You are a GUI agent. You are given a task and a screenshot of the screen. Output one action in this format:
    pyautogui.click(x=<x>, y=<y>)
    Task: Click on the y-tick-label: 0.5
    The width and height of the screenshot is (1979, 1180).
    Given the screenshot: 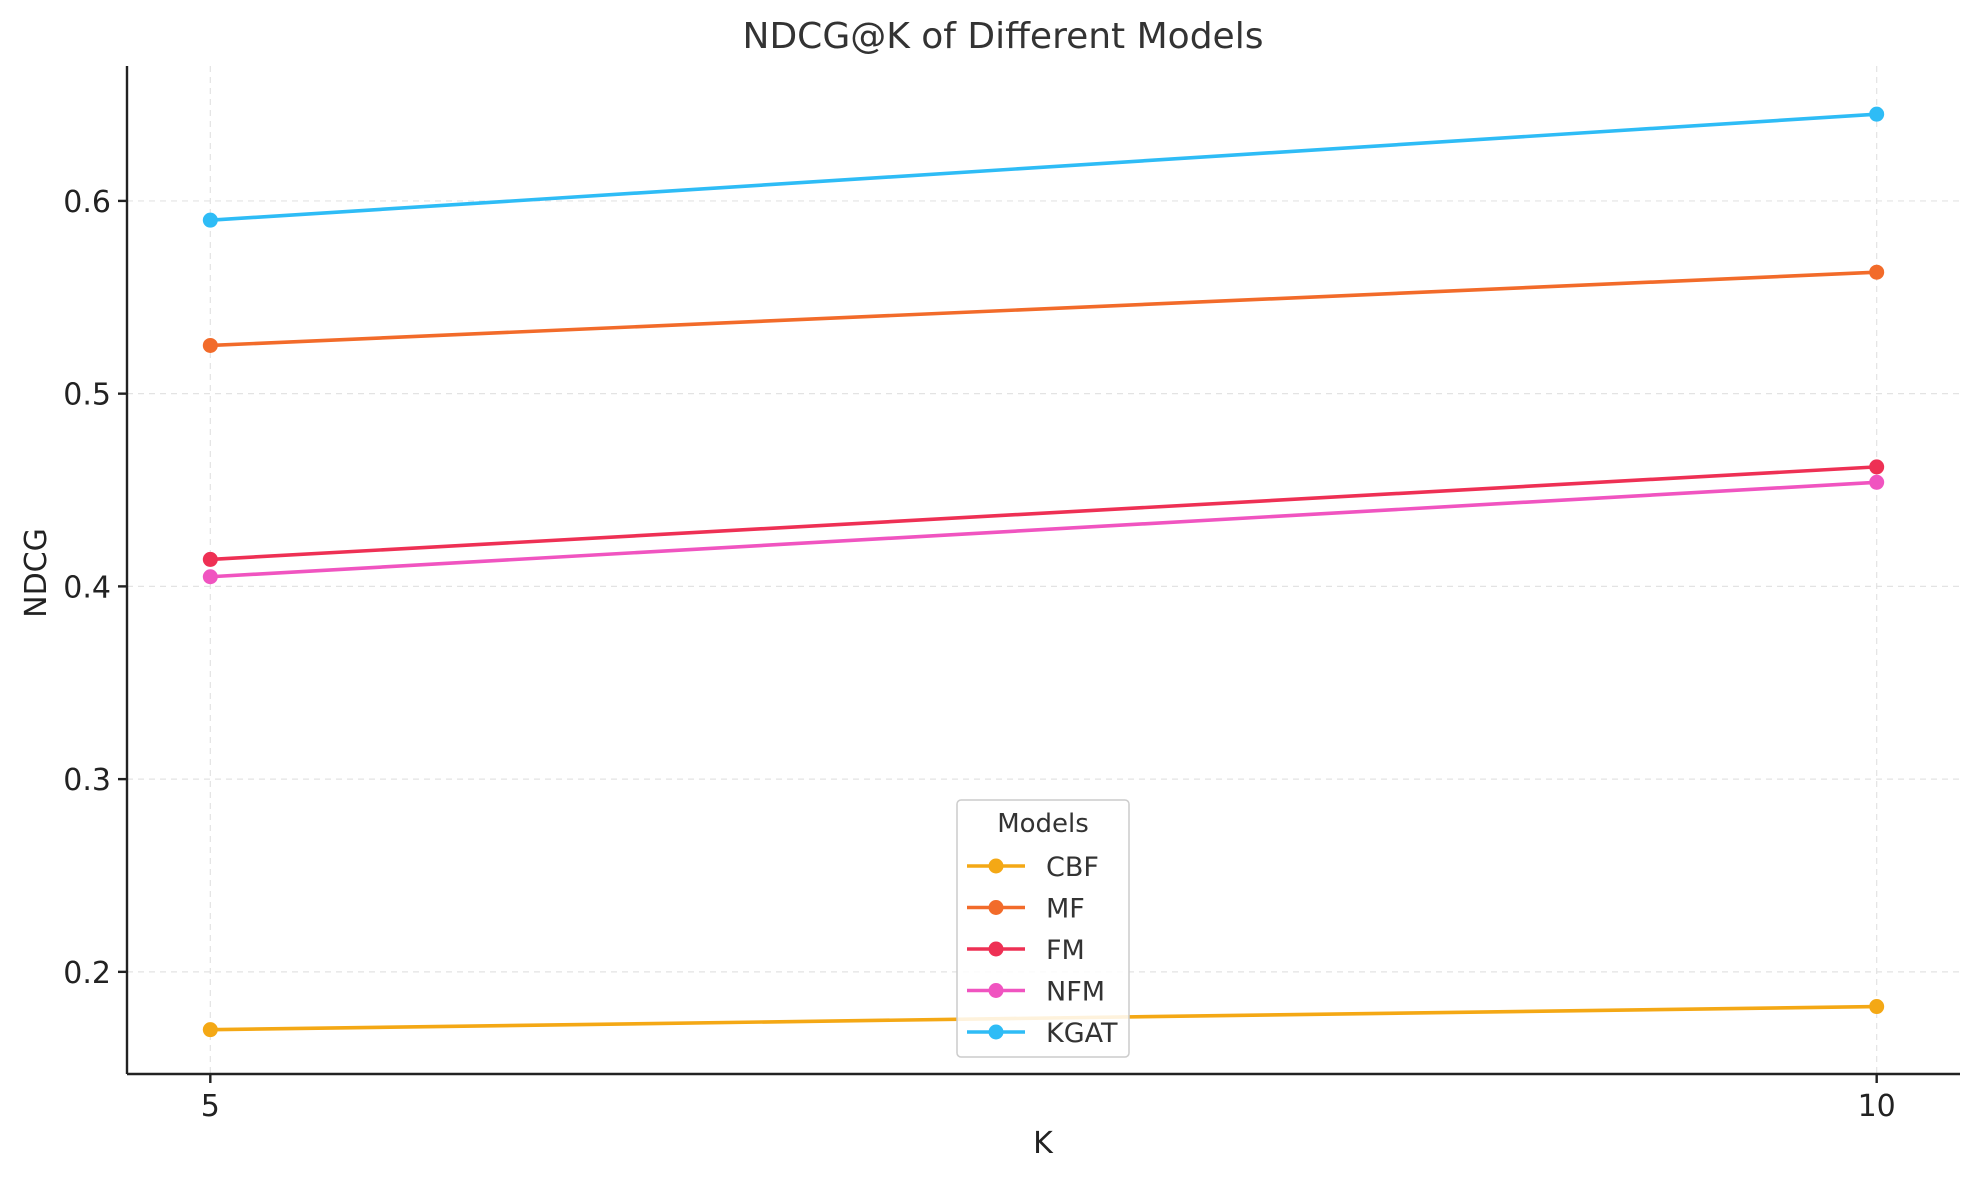 What is the action you would take?
    pyautogui.click(x=87, y=395)
    